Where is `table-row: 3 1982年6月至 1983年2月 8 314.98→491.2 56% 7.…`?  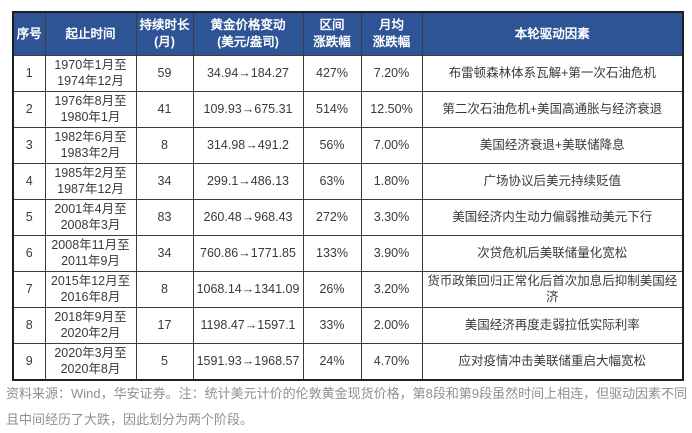
table-row: 3 1982年6月至 1983年2月 8 314.98→491.2 56% 7.… is located at coordinates (348, 145).